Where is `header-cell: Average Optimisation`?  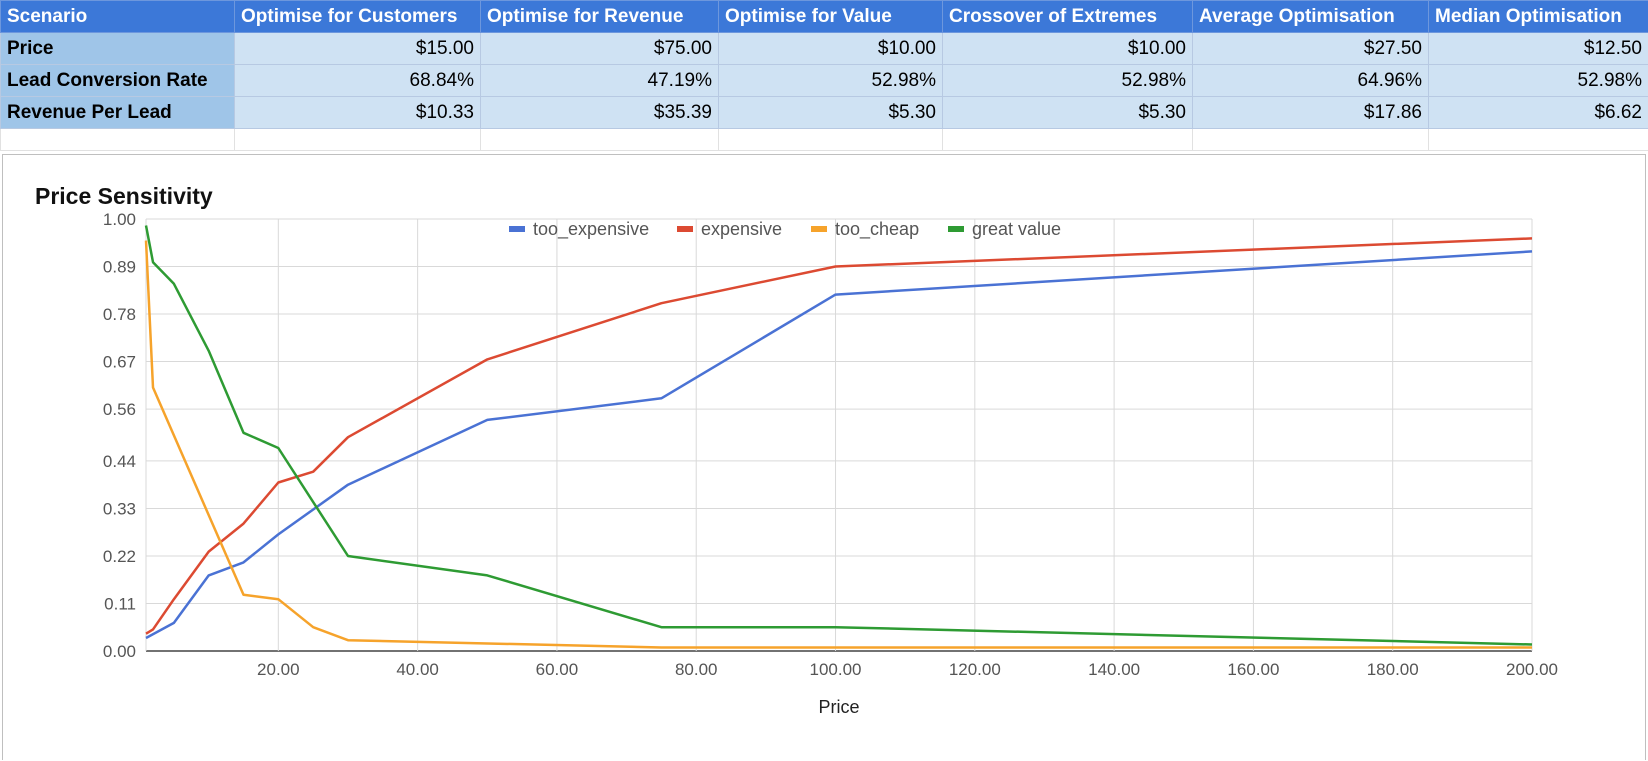 header-cell: Average Optimisation is located at coordinates (1311, 17).